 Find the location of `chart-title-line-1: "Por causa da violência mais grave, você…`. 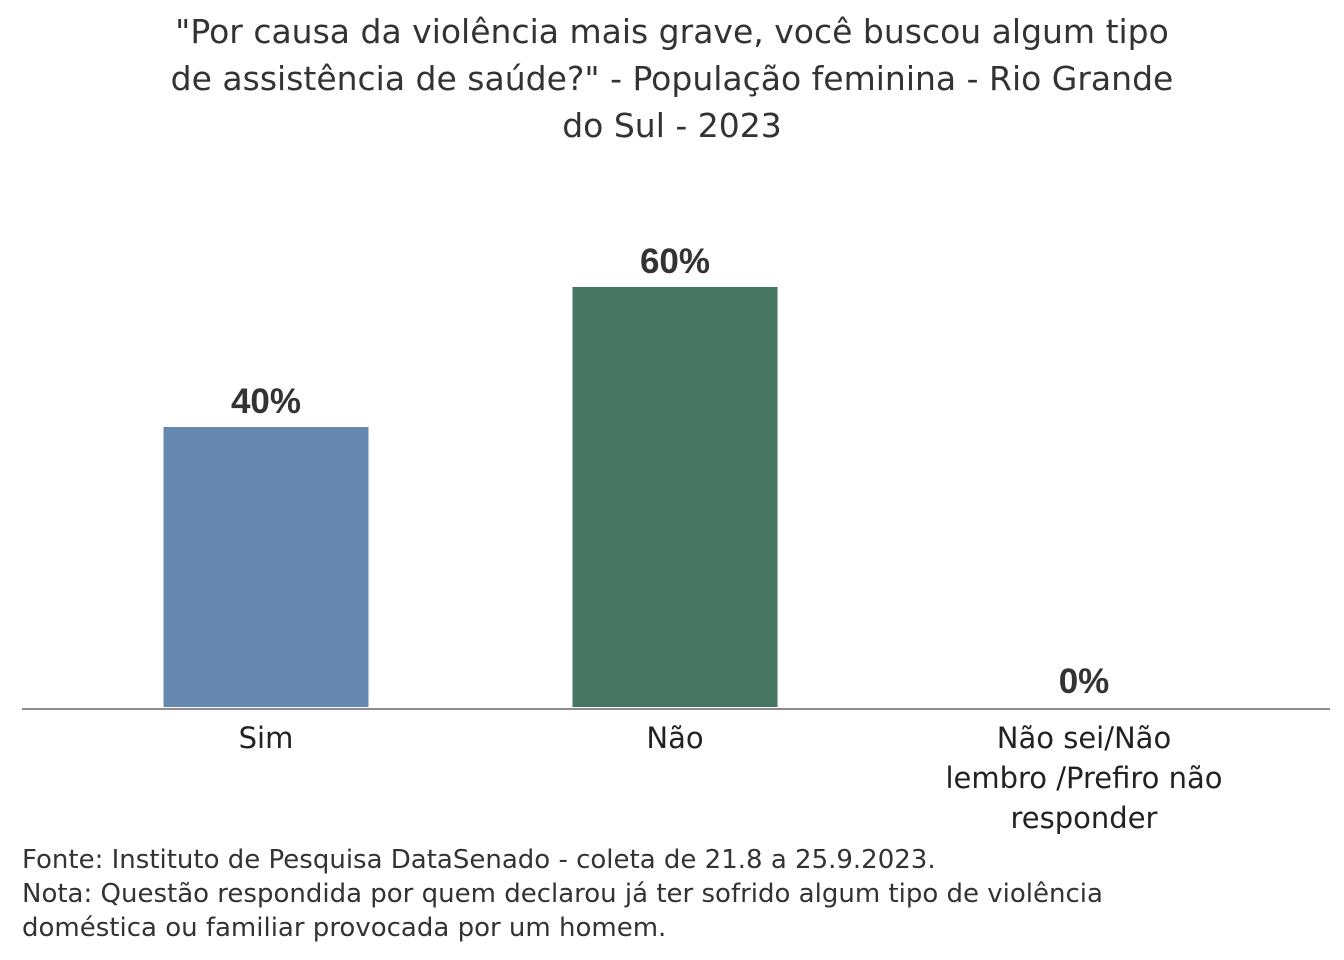

chart-title-line-1: "Por causa da violência mais grave, você… is located at coordinates (672, 31).